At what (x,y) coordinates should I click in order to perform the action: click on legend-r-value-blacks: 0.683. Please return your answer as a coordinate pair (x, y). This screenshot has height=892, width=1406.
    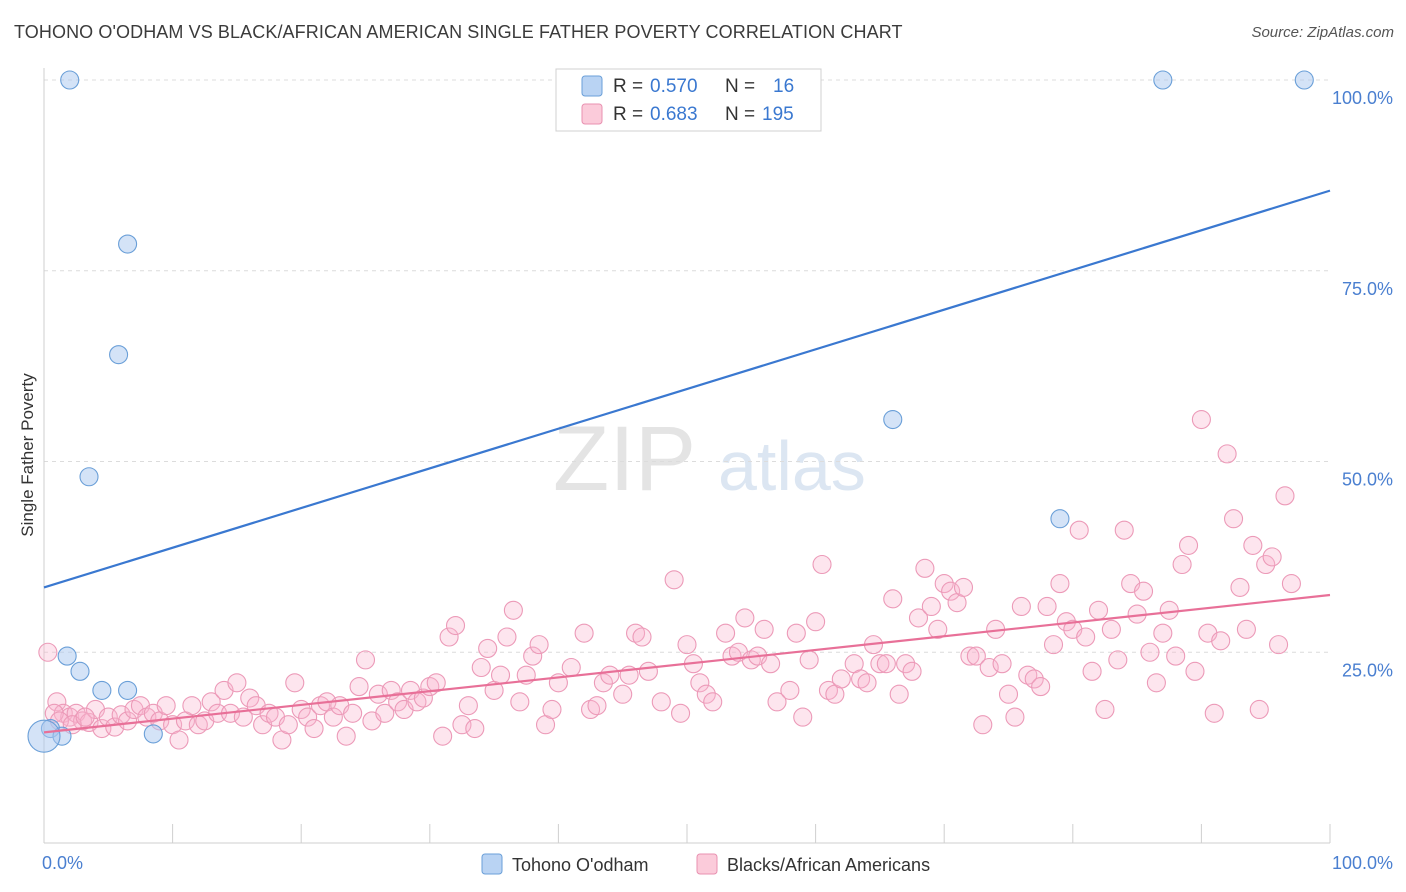
    Looking at the image, I should click on (674, 114).